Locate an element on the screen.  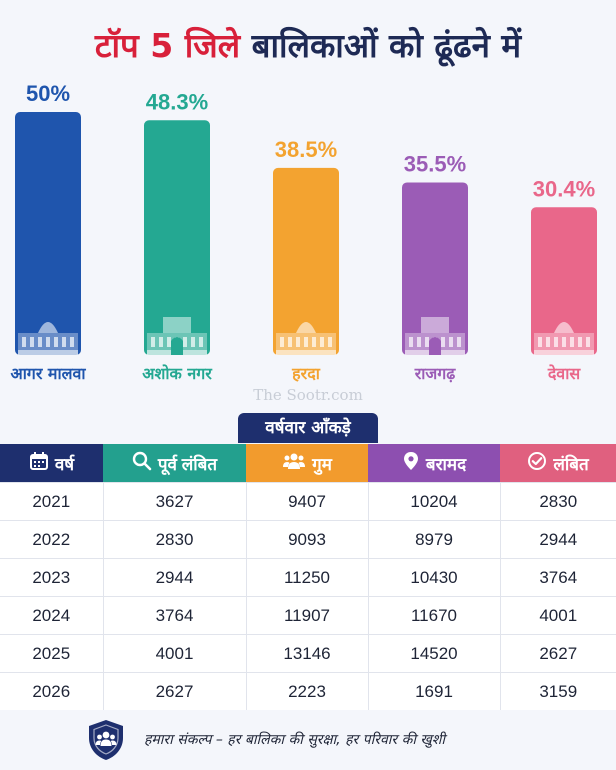
column-header-missing: गुम is located at coordinates (307, 463).